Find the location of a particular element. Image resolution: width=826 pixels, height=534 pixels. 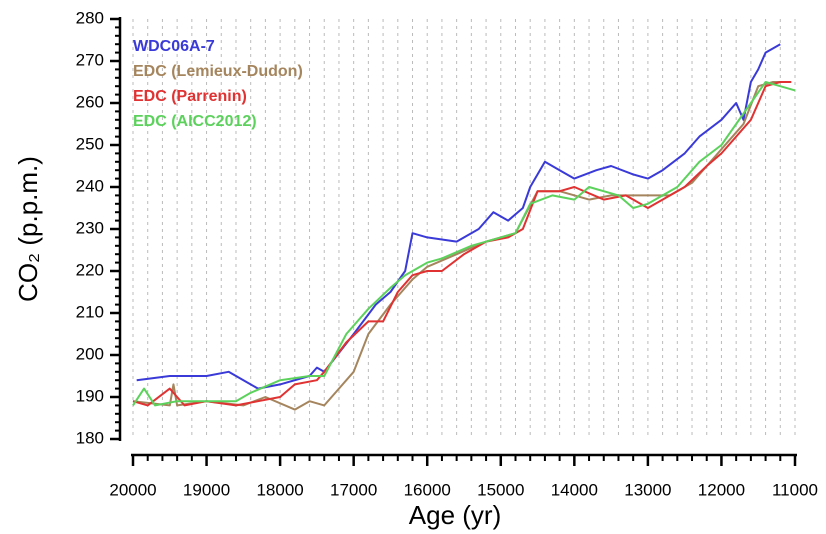

x-axis-label: Age (yr) is located at coordinates (455, 515).